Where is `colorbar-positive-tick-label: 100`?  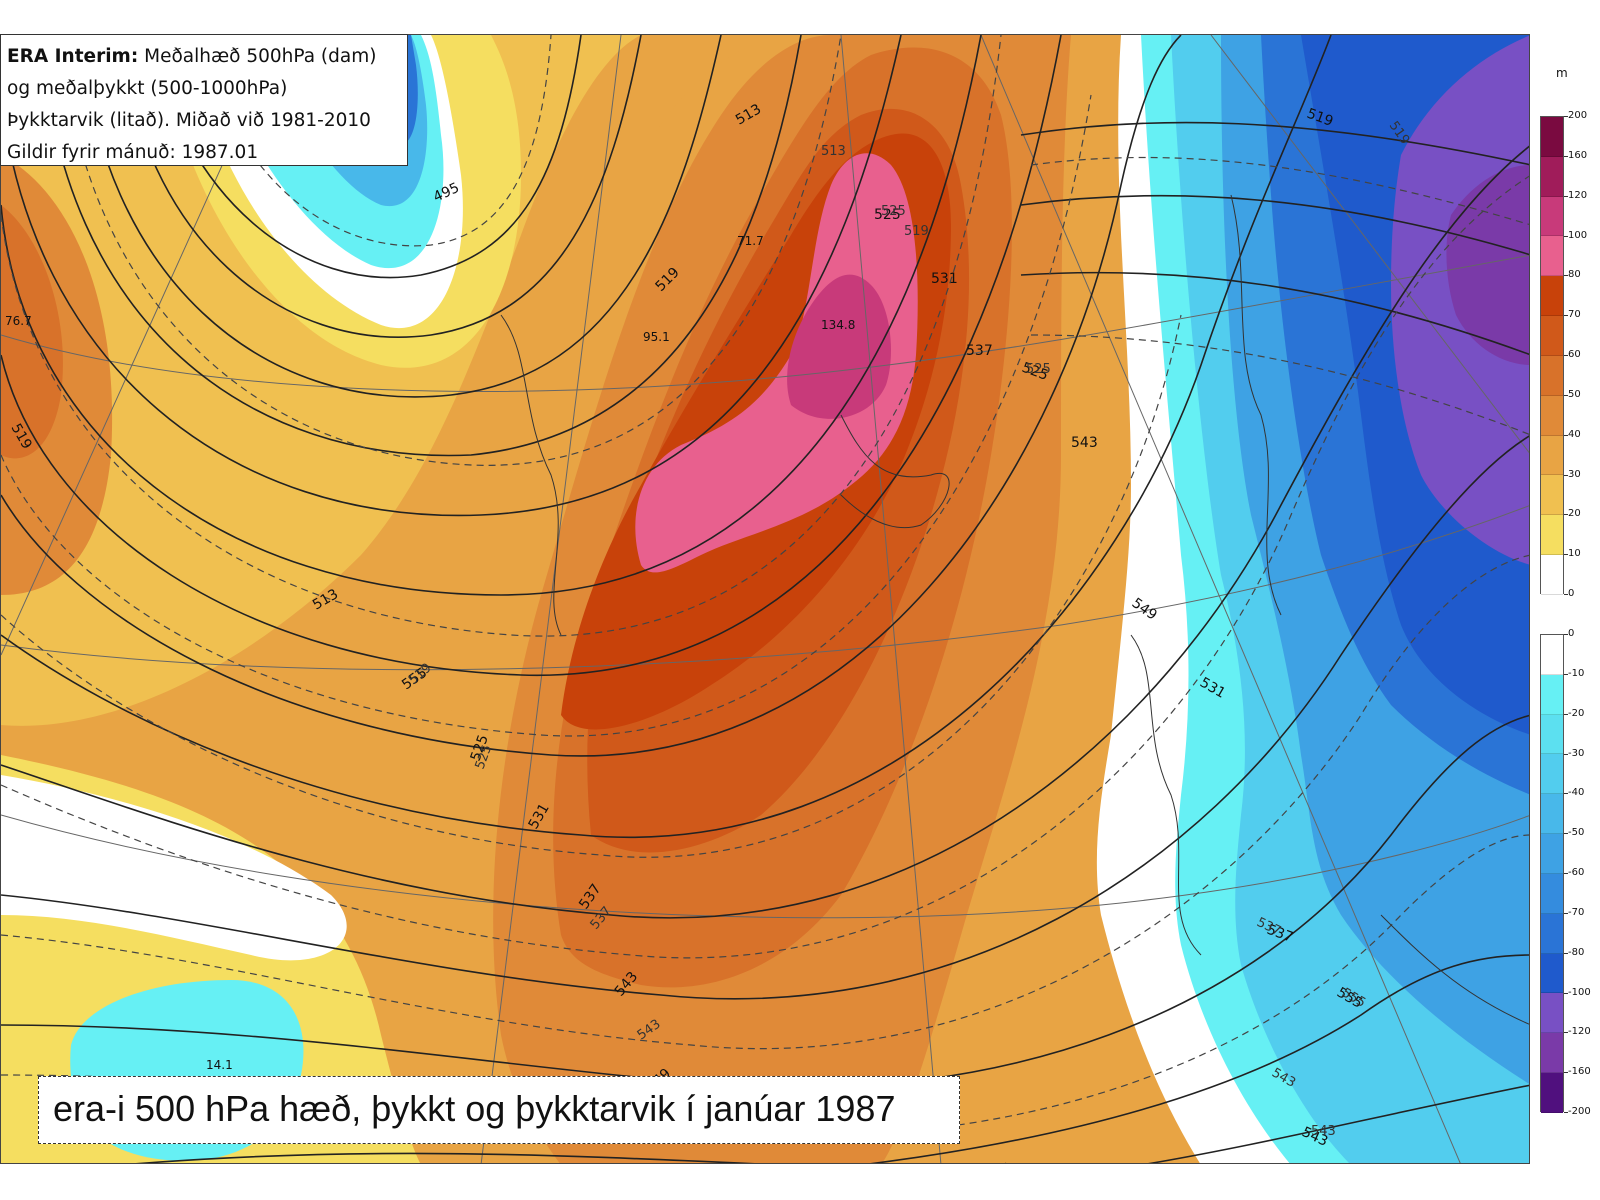 colorbar-positive-tick-label: 100 is located at coordinates (1578, 235).